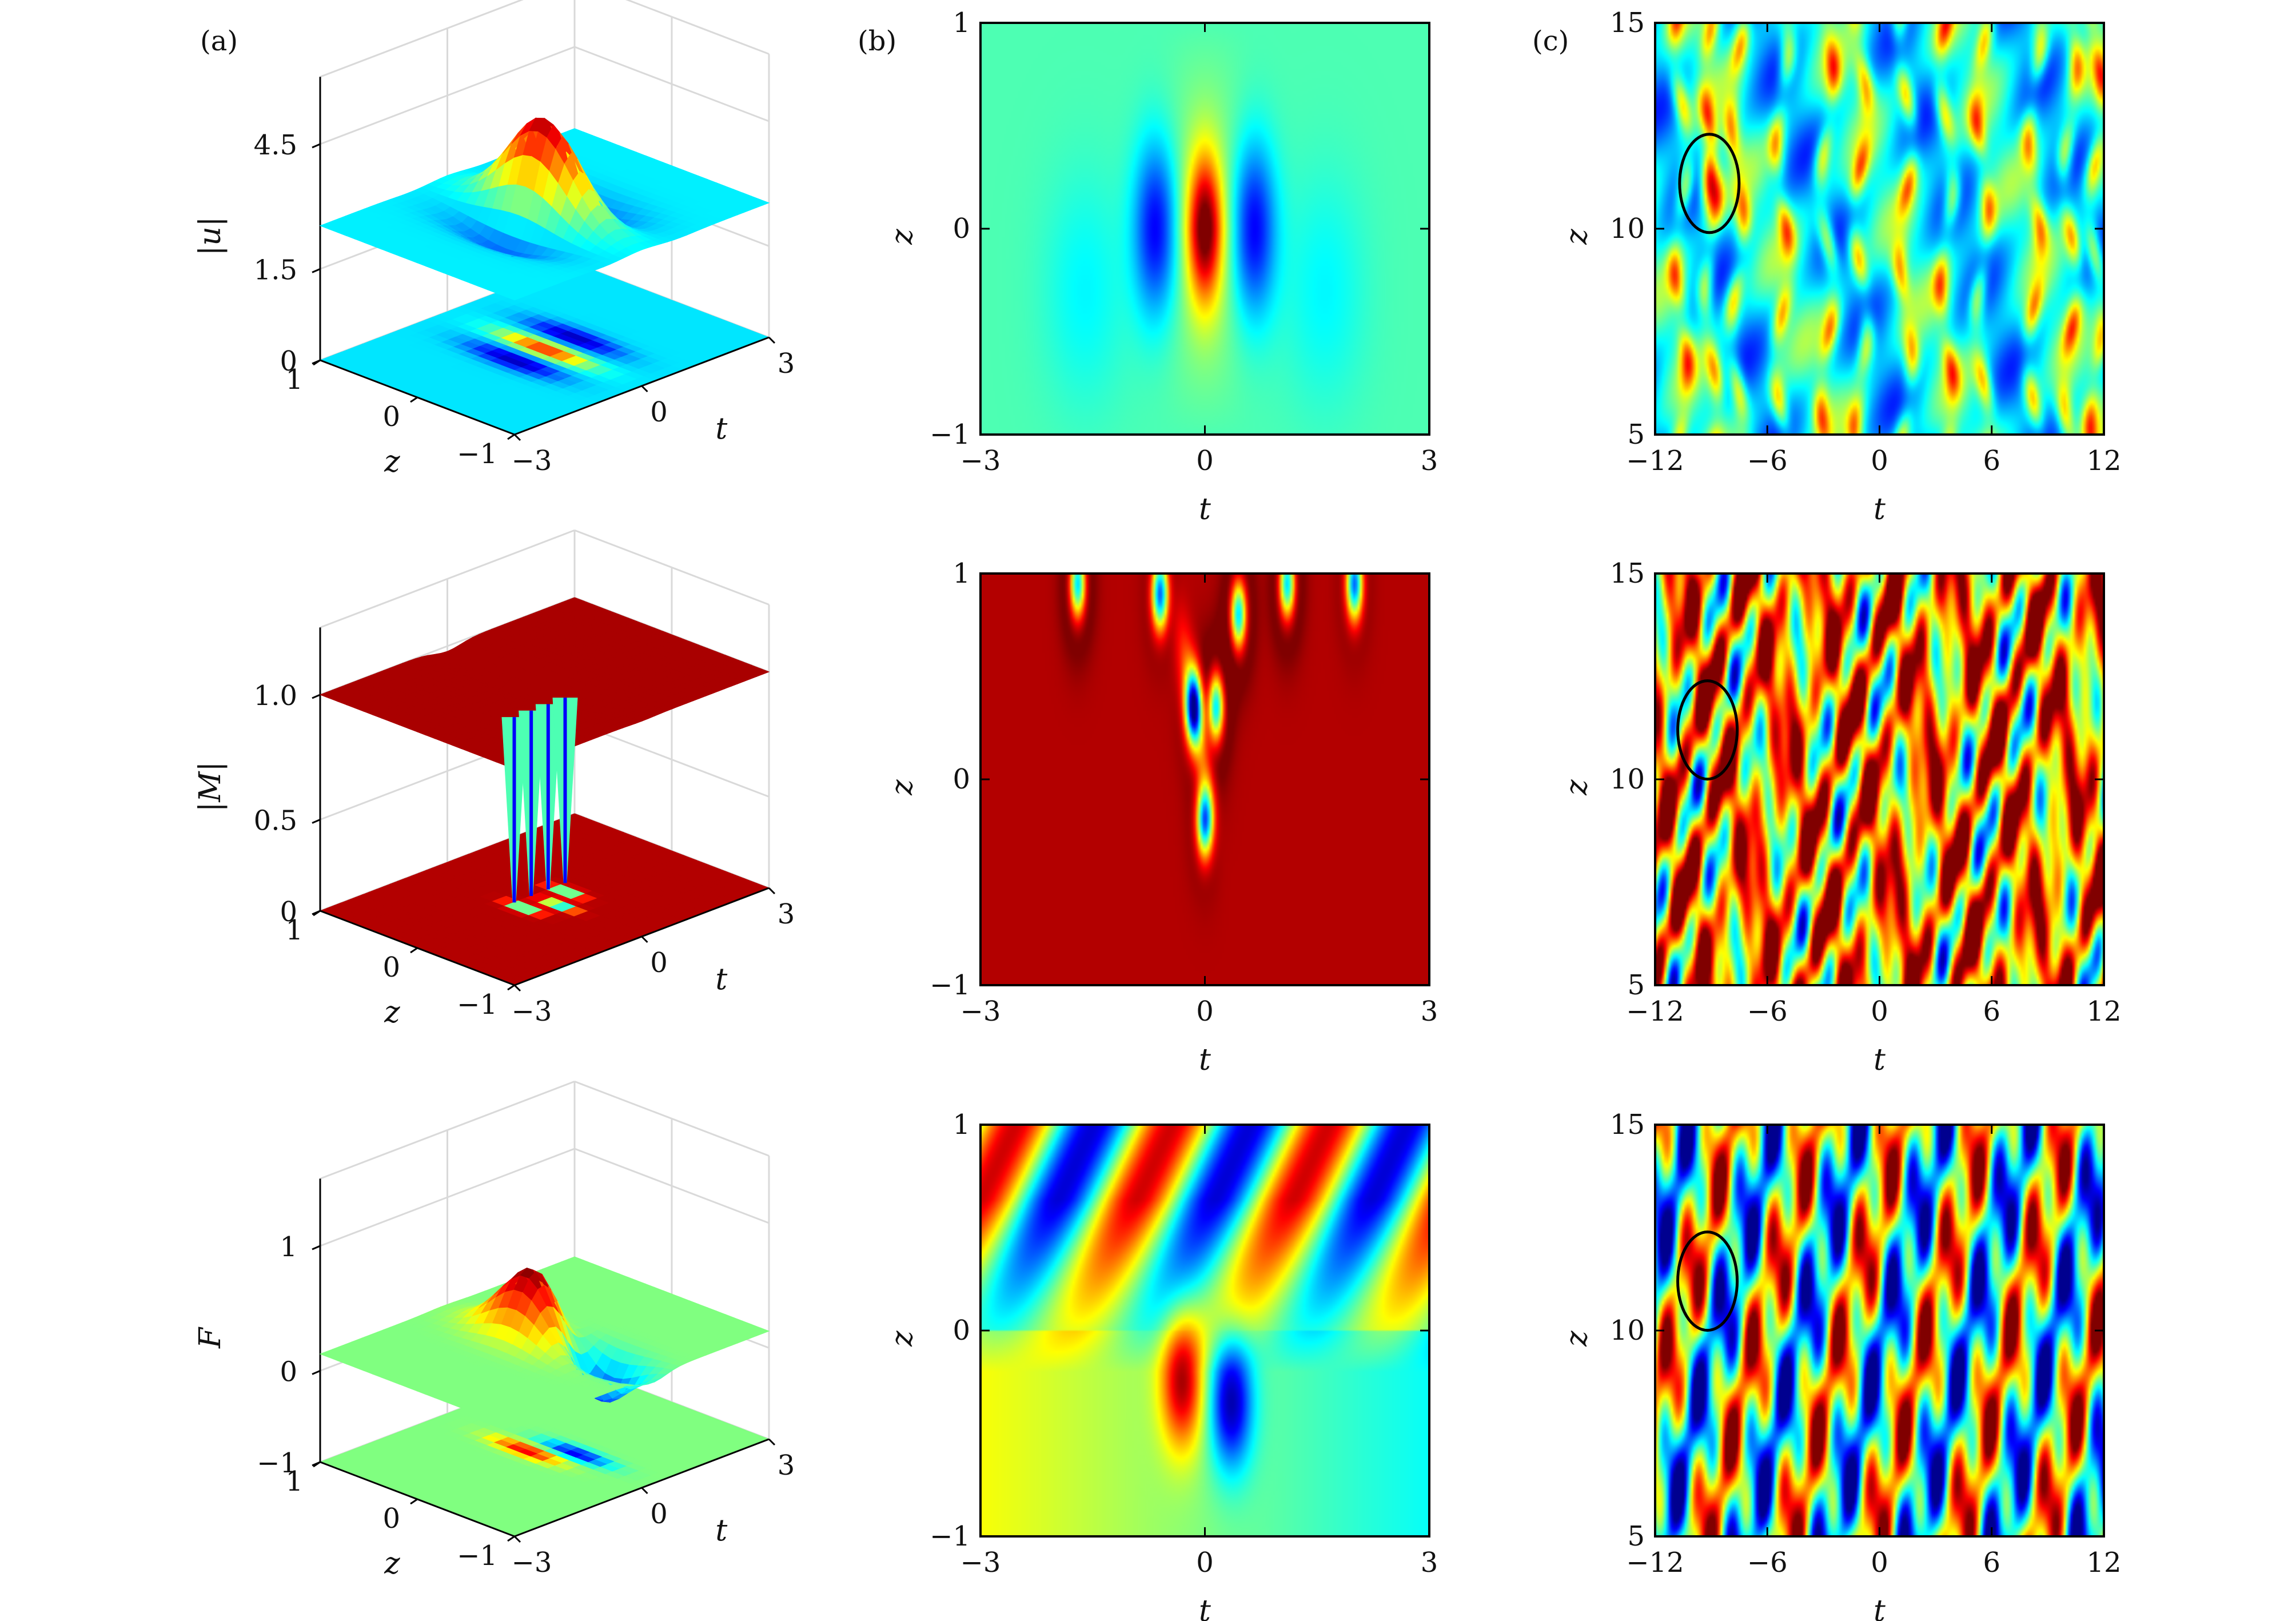 The image size is (2296, 1621). I want to click on v-tick-label: 0.5, so click(276, 820).